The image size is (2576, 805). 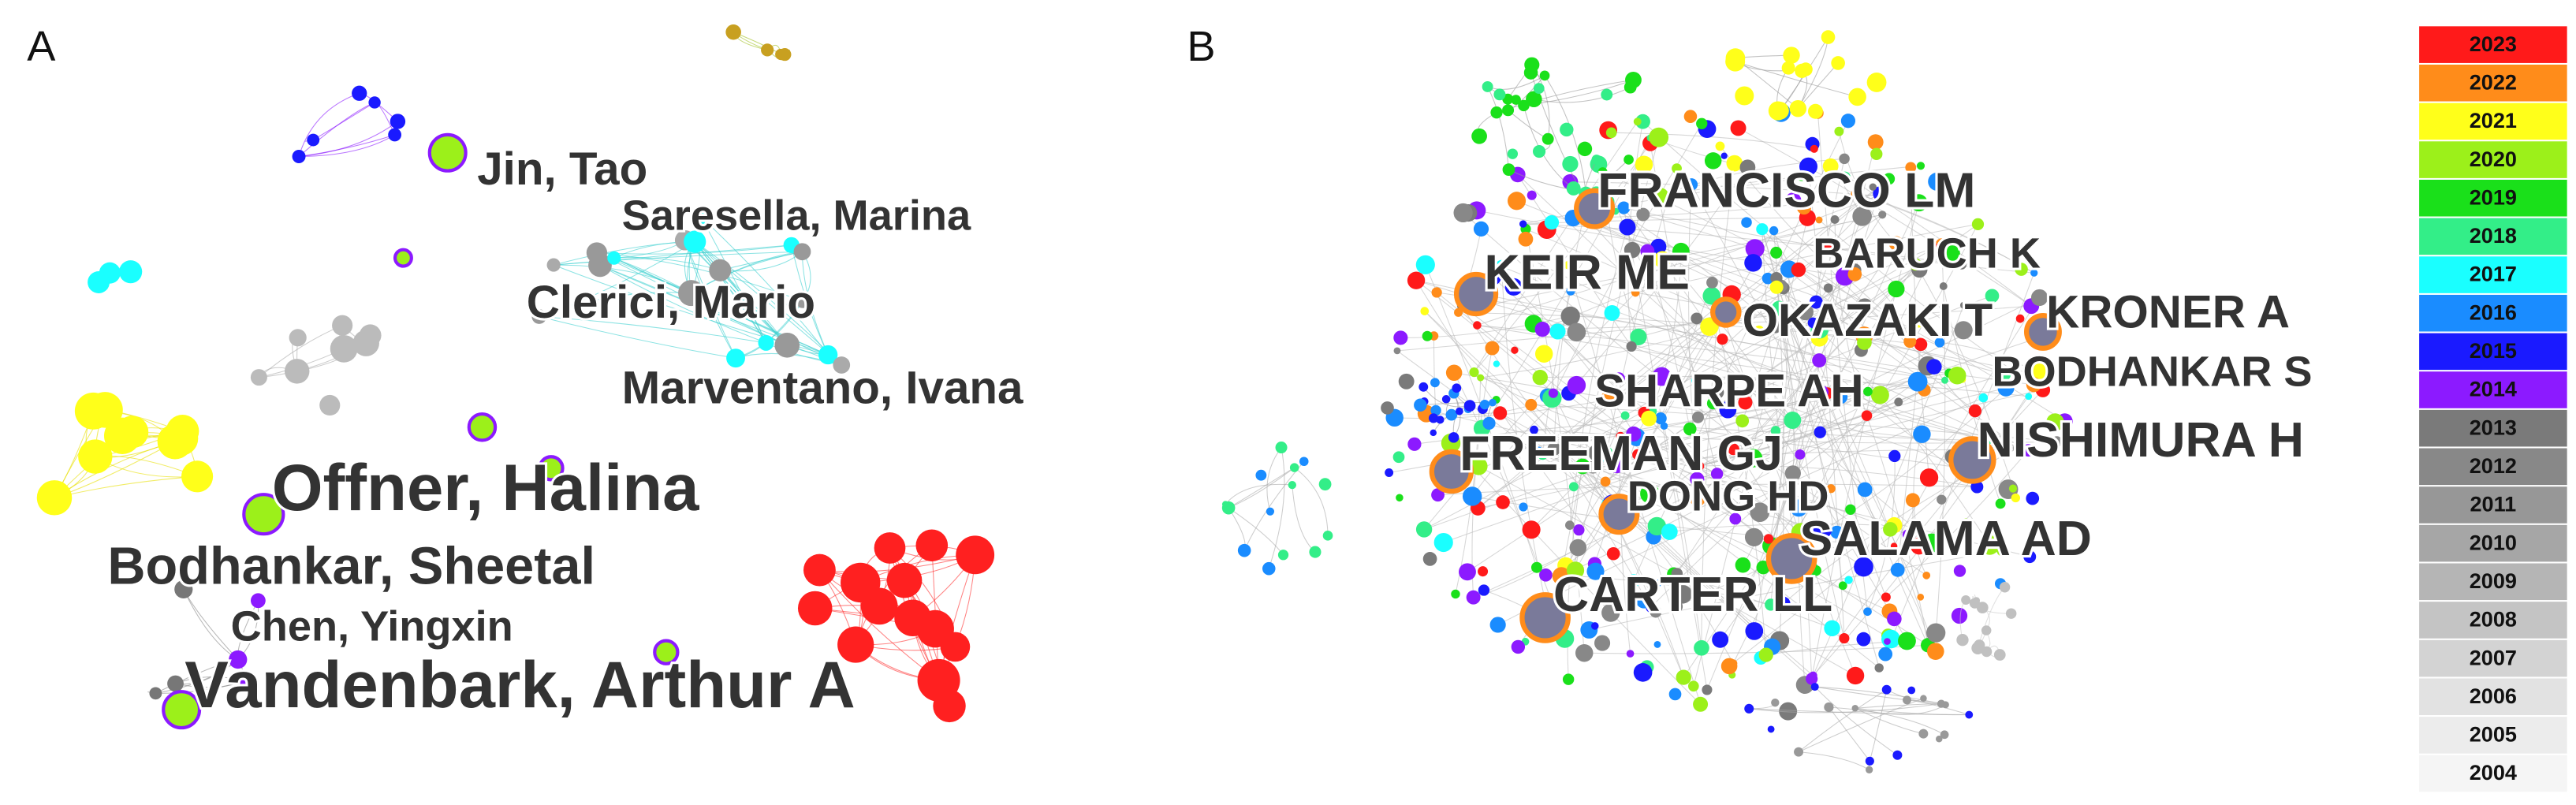 I want to click on node-label: SHARPE AH, so click(x=1729, y=390).